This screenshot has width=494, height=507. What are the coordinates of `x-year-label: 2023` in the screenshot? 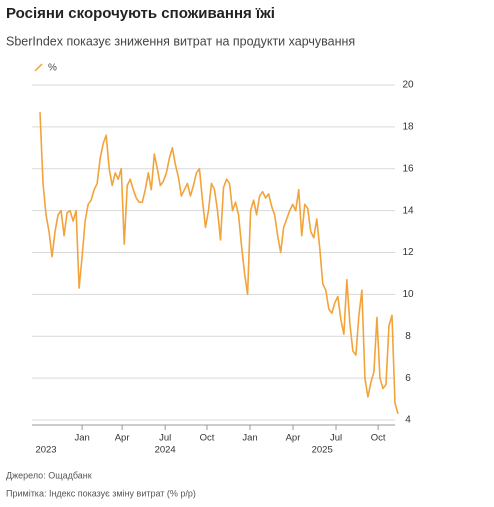 It's located at (45, 450).